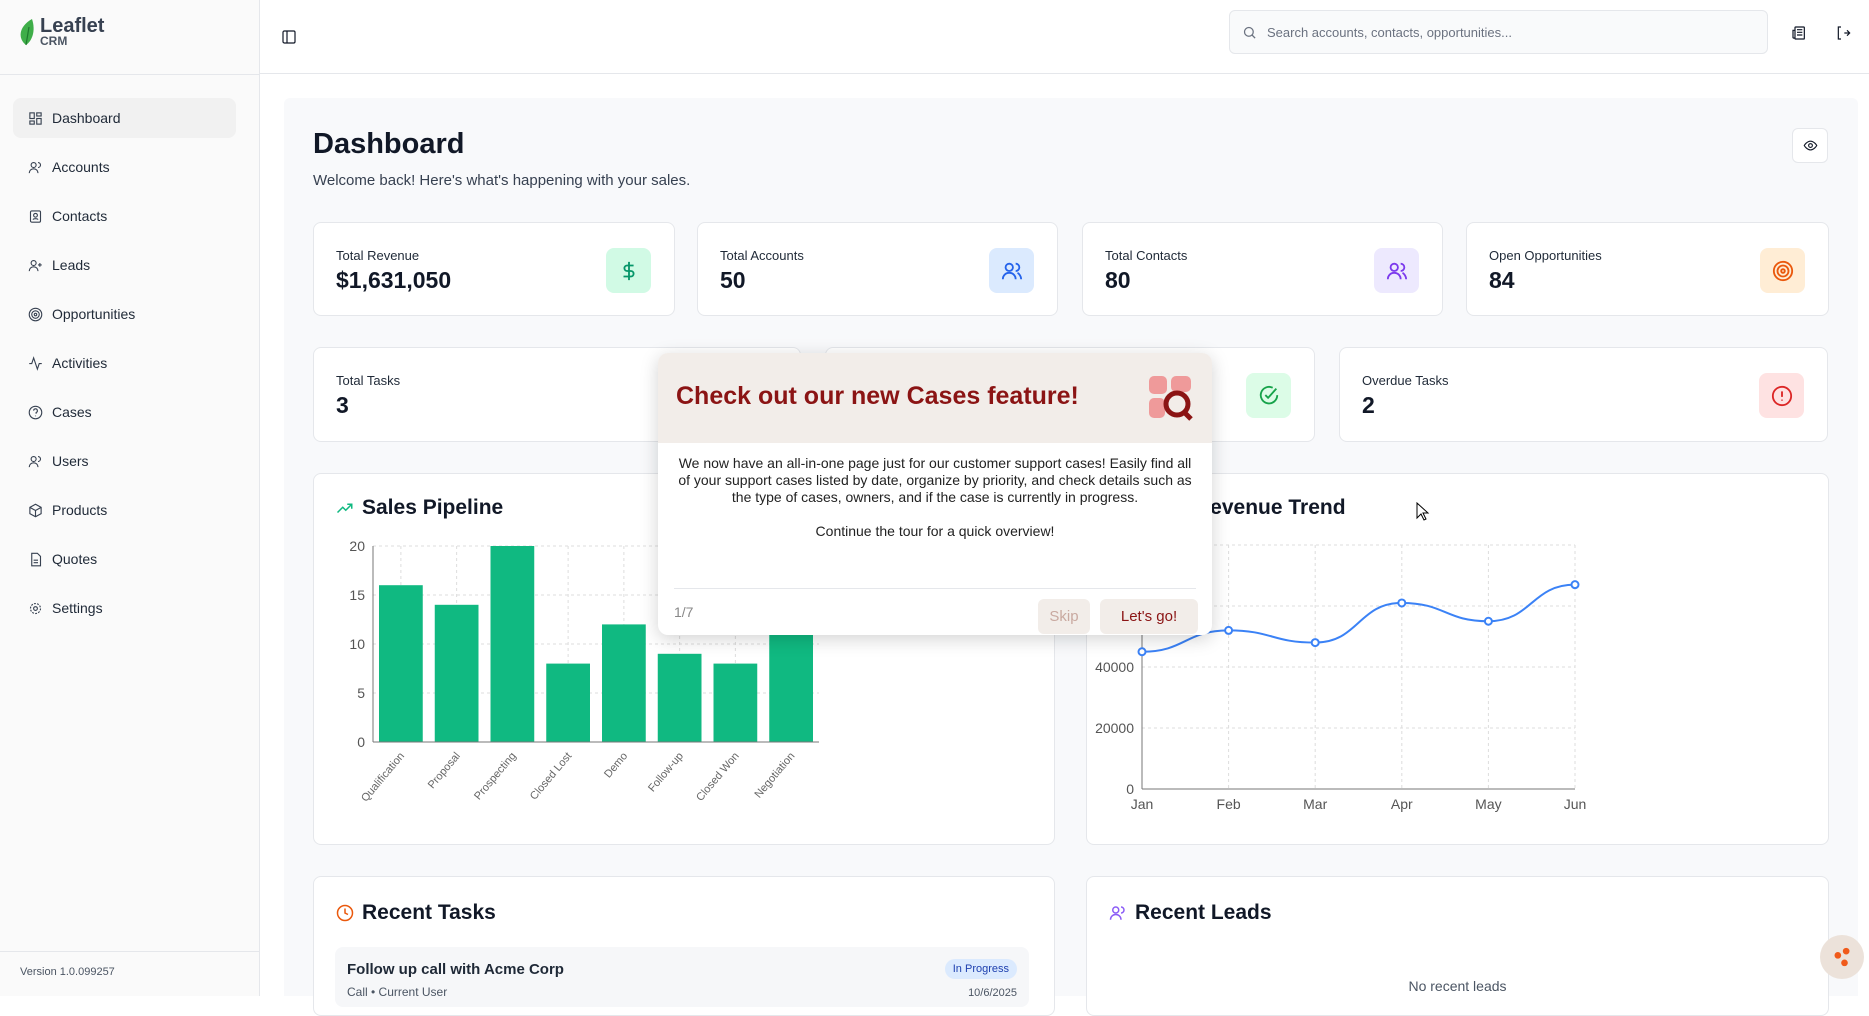 The image size is (1869, 1016). I want to click on stat-value: 84, so click(1502, 280).